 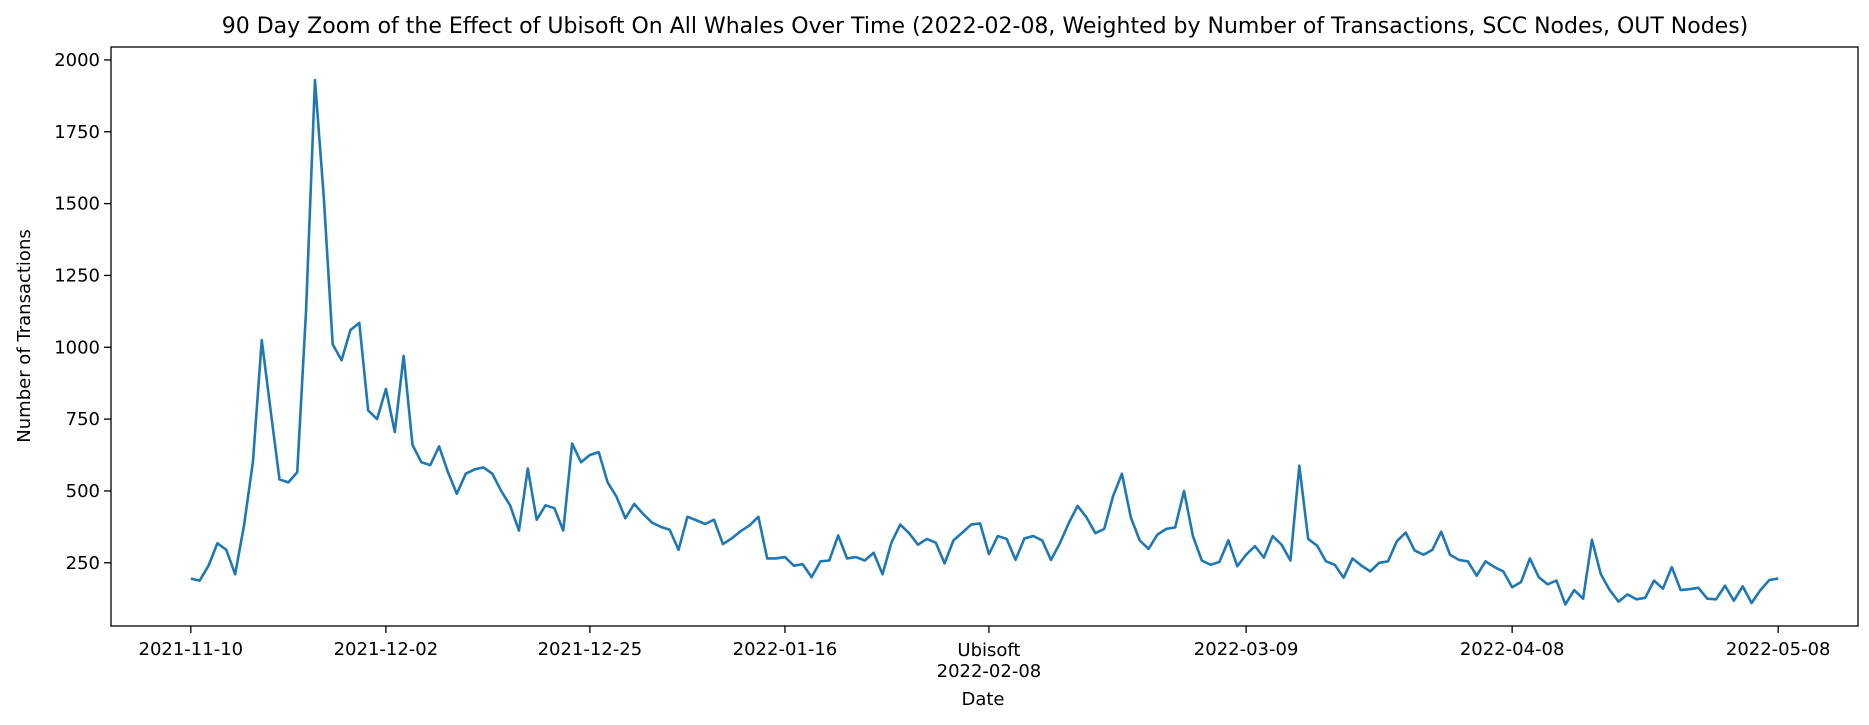 What do you see at coordinates (77, 204) in the screenshot?
I see `y-tick-label: 1500` at bounding box center [77, 204].